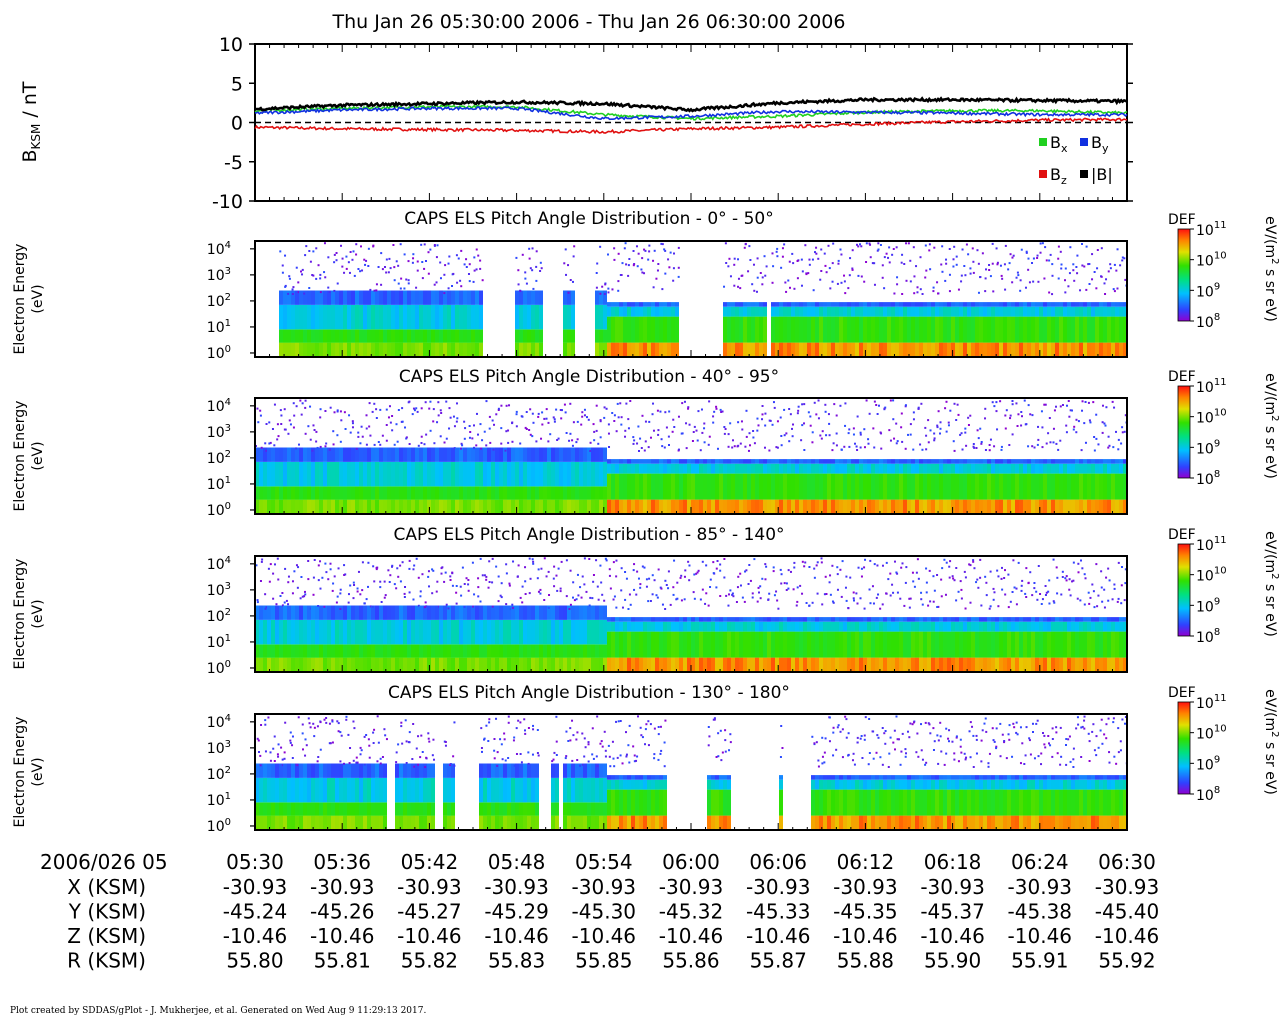 This screenshot has height=1024, width=1280. Describe the element at coordinates (1211, 544) in the screenshot. I see `colorbar-tick-label: 1011` at that location.